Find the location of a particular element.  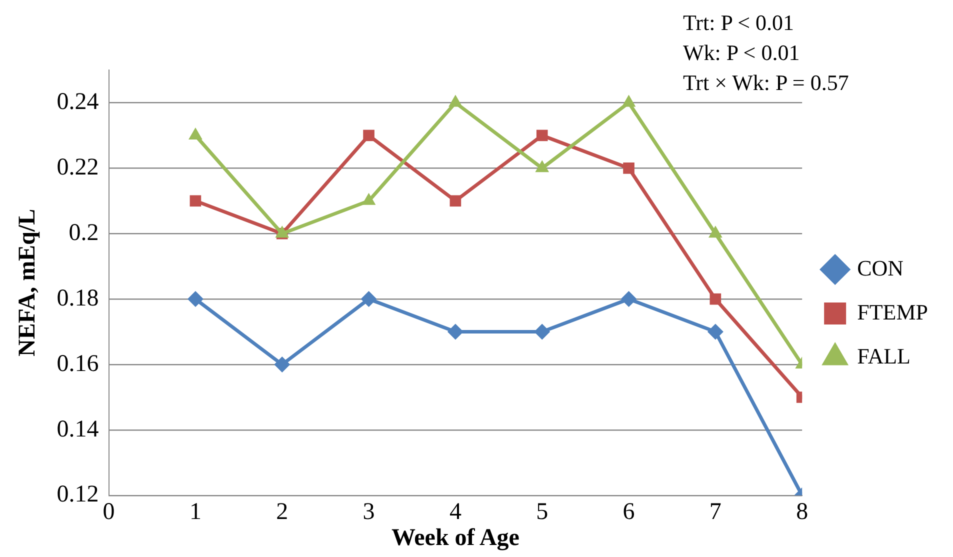

y-tick-label: 0.24 is located at coordinates (77, 102).